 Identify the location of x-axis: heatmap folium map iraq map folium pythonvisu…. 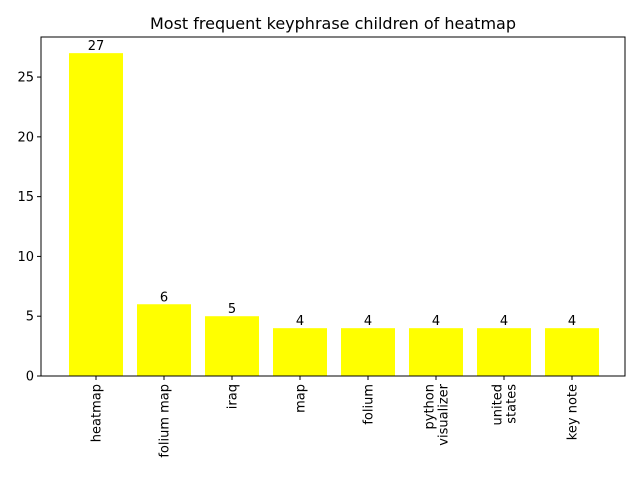
(335, 417).